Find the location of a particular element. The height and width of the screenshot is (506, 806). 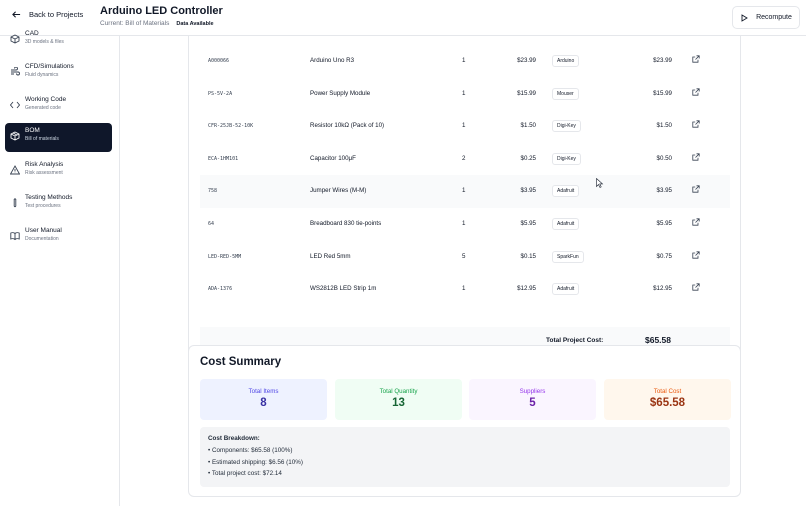

unit-price: $0.25 is located at coordinates (528, 158).